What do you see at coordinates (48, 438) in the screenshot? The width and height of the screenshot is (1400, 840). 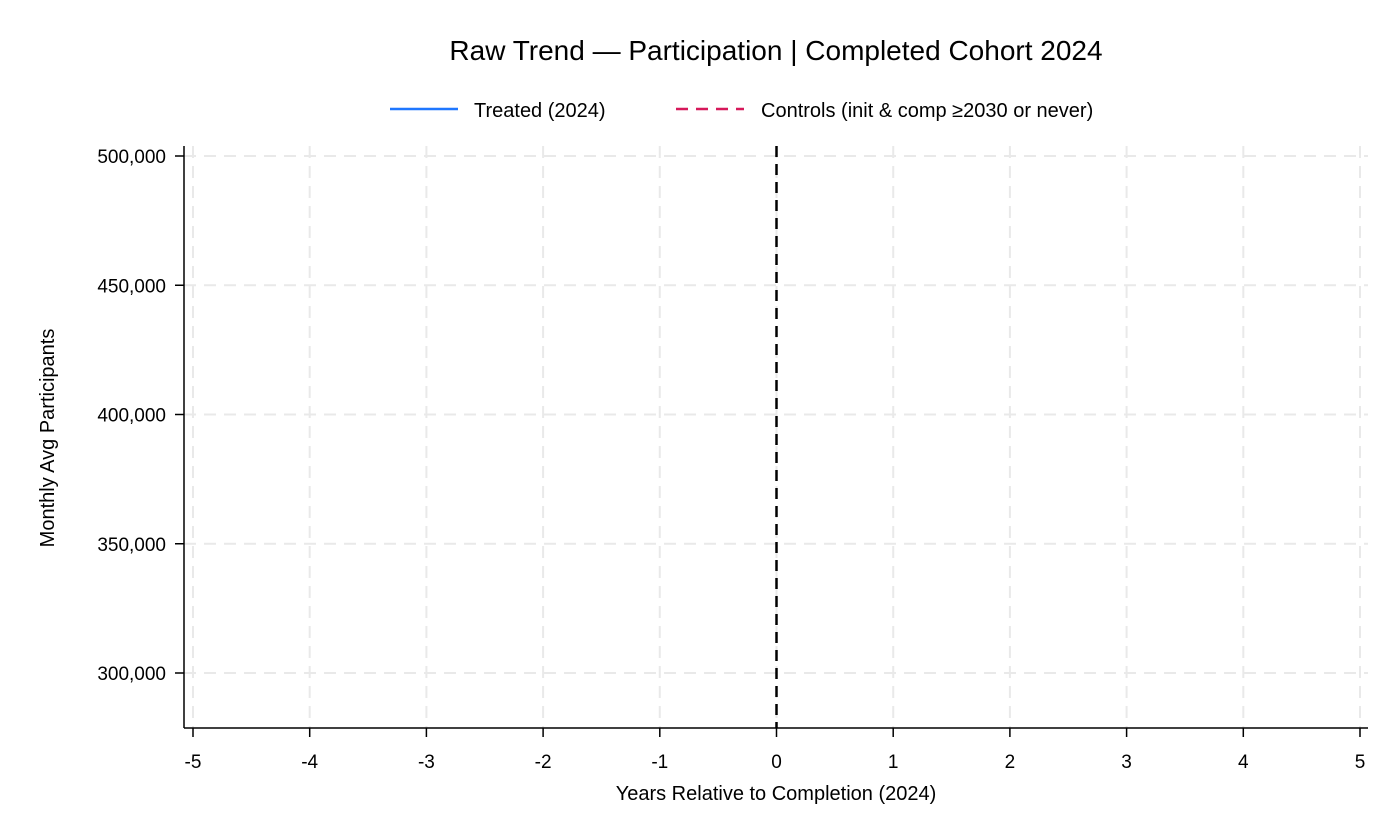 I see `y-axis-title: Monthly Avg Participants` at bounding box center [48, 438].